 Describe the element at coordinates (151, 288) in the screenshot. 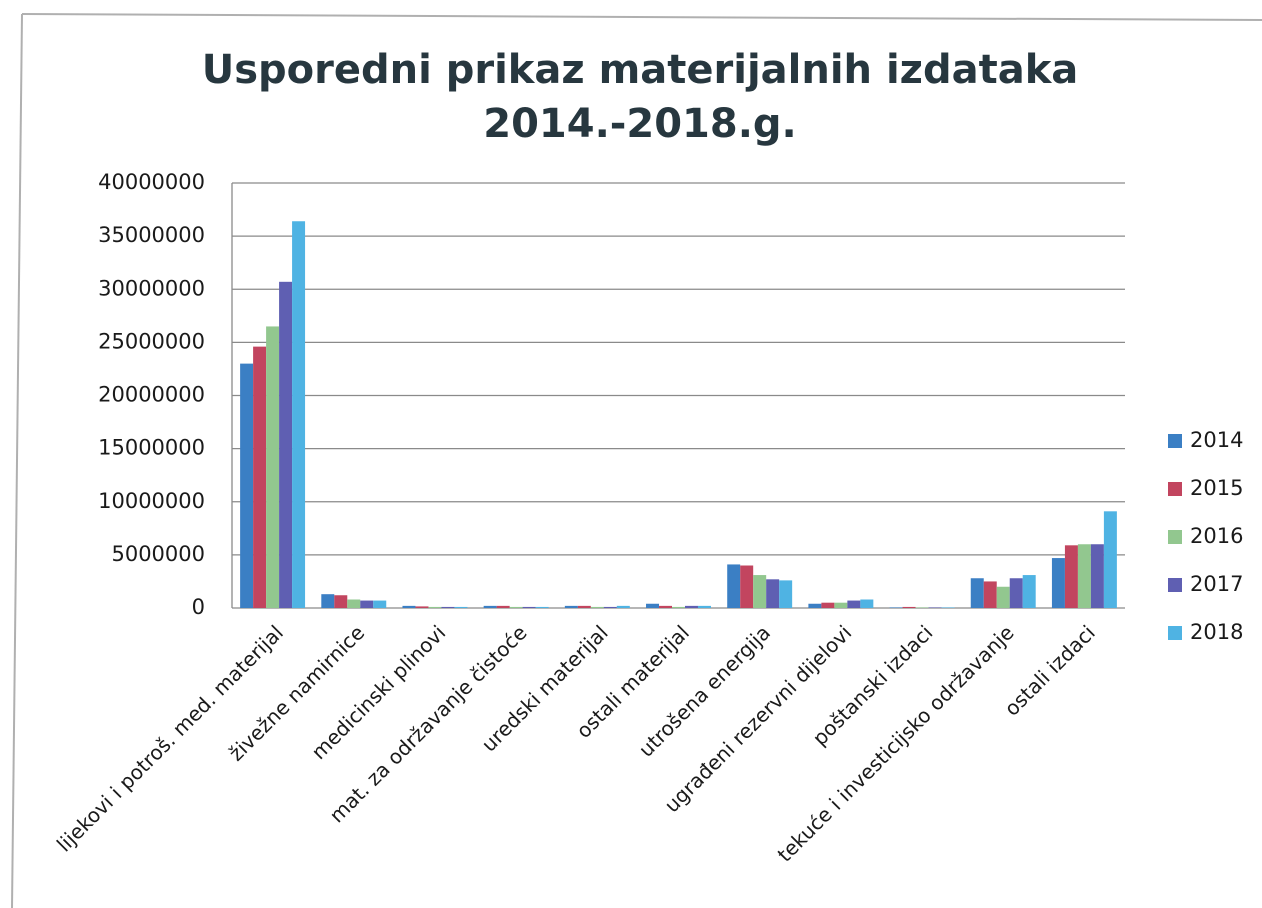

I see `y-tick-label: 30000000` at that location.